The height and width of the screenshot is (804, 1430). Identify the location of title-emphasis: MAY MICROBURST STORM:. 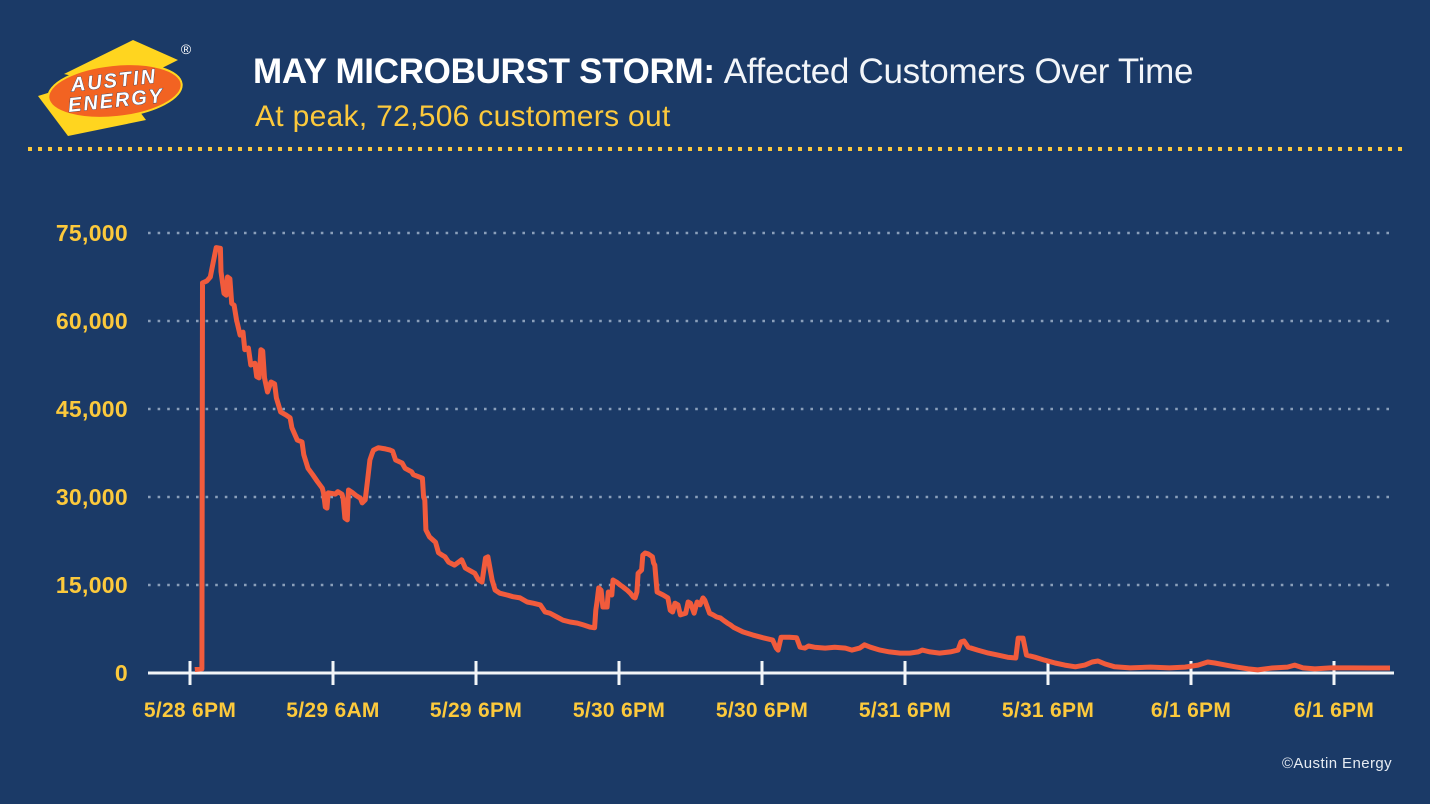
(484, 71).